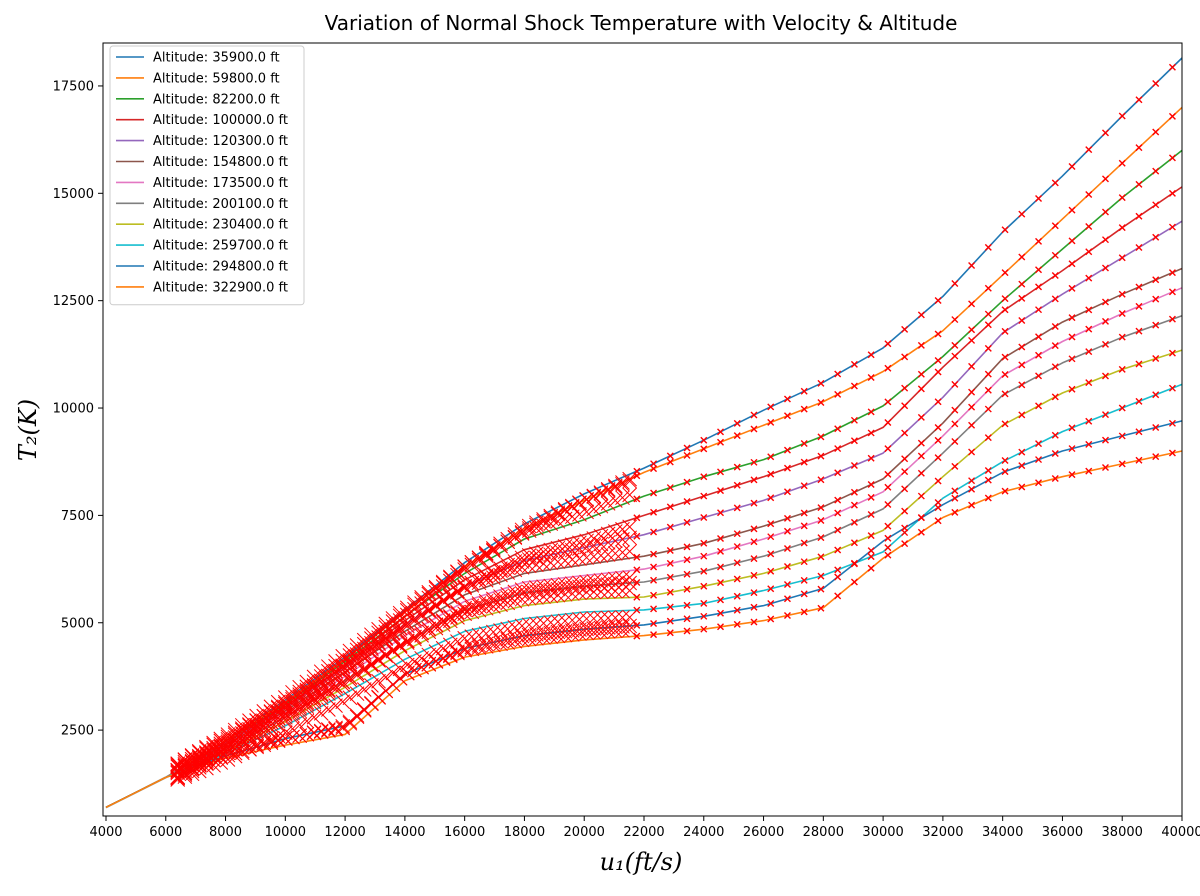 Image resolution: width=1200 pixels, height=896 pixels. Describe the element at coordinates (641, 862) in the screenshot. I see `x-axis-label: u₁(ft/s)` at that location.